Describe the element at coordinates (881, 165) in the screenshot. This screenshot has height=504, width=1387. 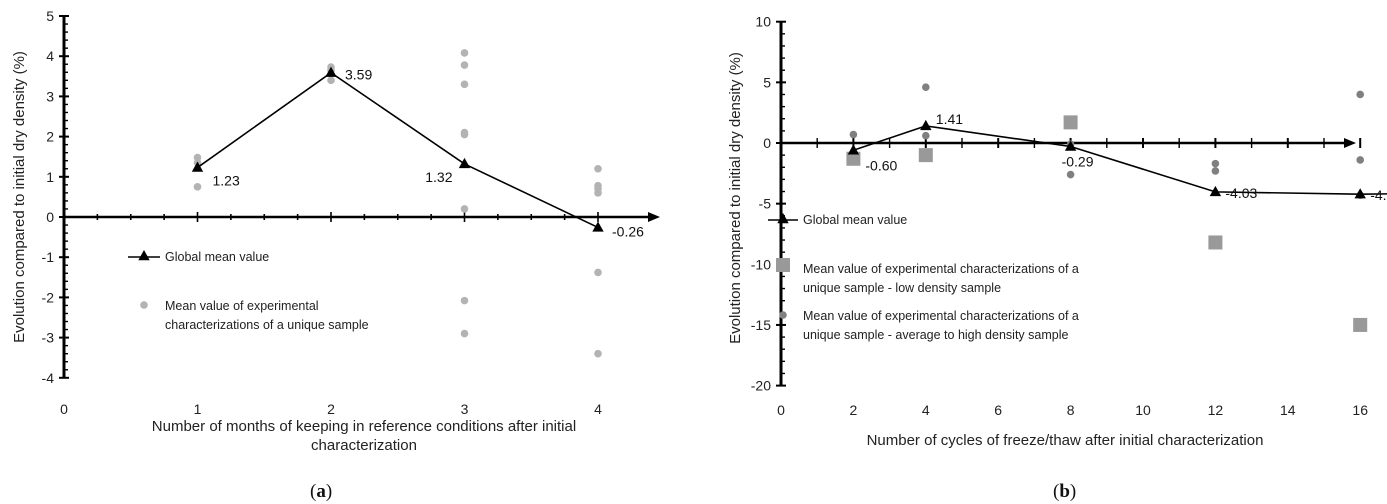
I see `data-label: -0.60` at that location.